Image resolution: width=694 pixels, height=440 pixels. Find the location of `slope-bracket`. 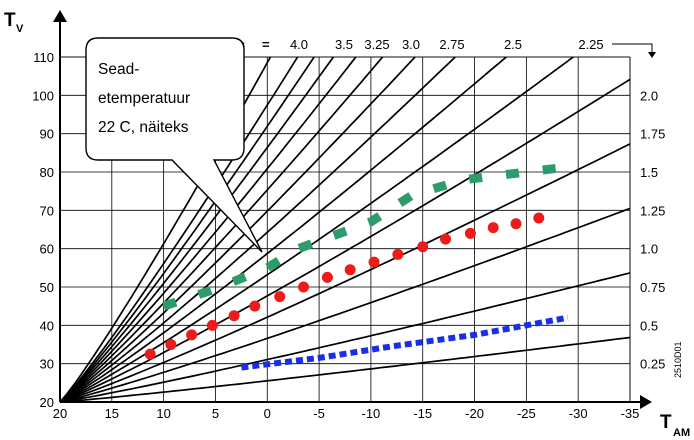

slope-bracket is located at coordinates (632, 49).